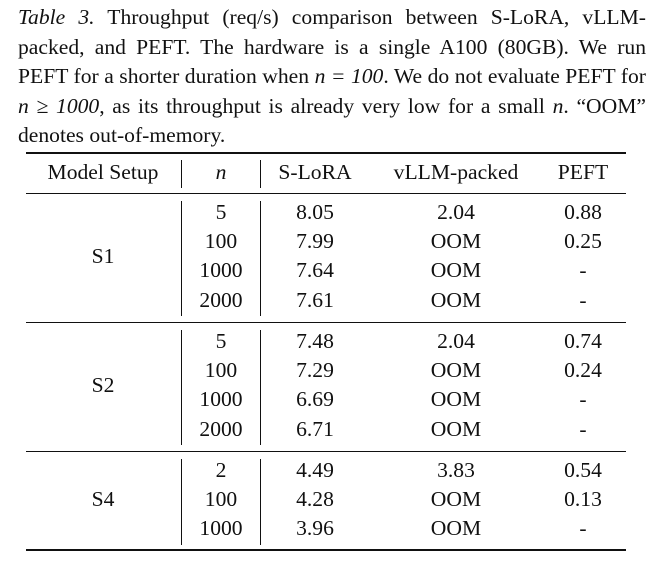 The width and height of the screenshot is (658, 570). What do you see at coordinates (583, 499) in the screenshot?
I see `peft-value: 0.13` at bounding box center [583, 499].